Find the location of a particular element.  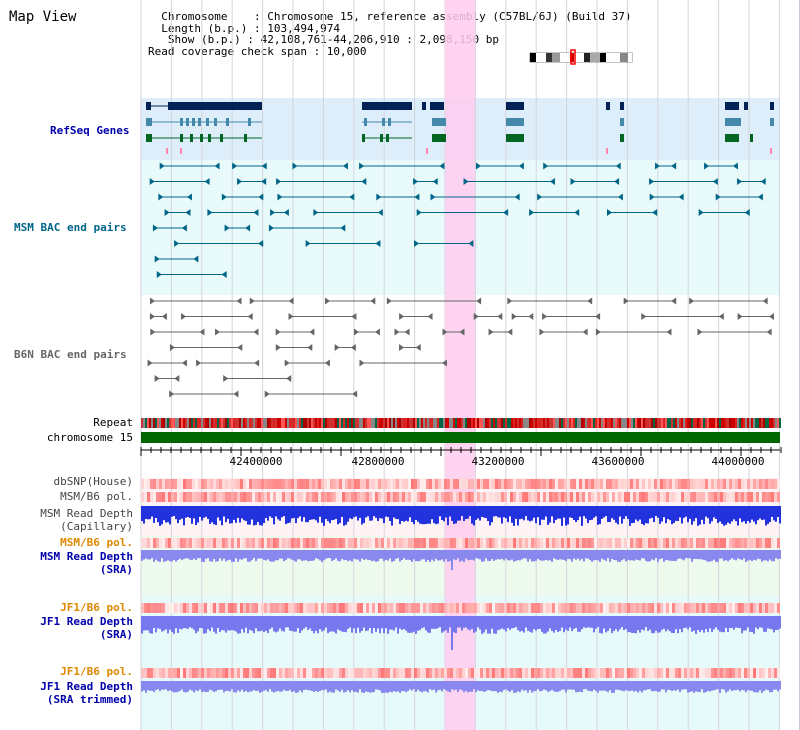

ideogram-band is located at coordinates (541, 57).